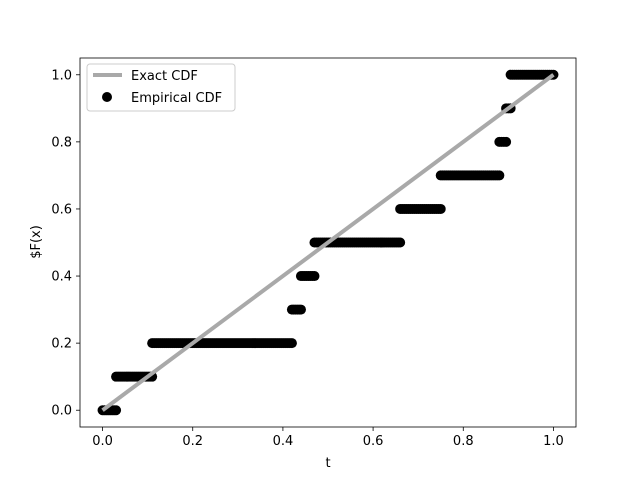 Image resolution: width=640 pixels, height=480 pixels. What do you see at coordinates (107, 97) in the screenshot?
I see `legend-empirical-cdf-swatch` at bounding box center [107, 97].